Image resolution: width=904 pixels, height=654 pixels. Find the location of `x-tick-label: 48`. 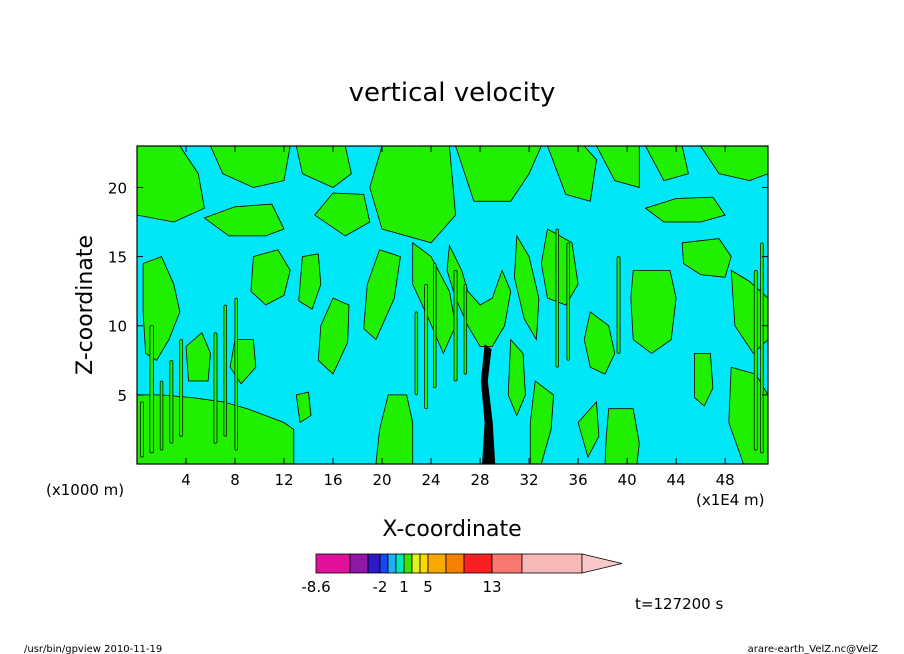

x-tick-label: 48 is located at coordinates (725, 480).